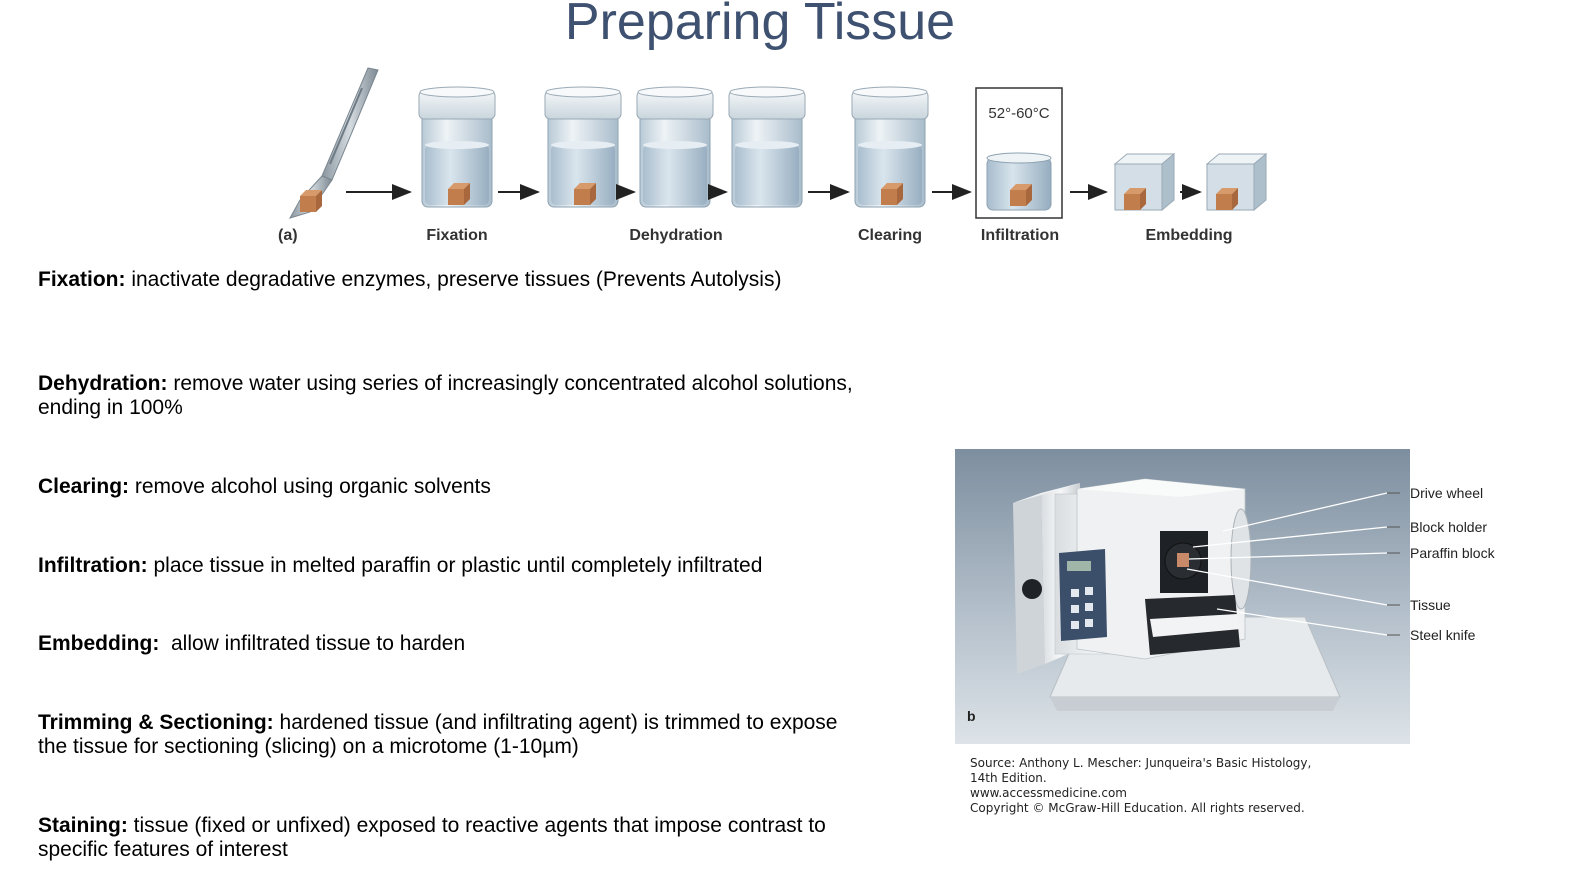 Image resolution: width=1593 pixels, height=879 pixels. What do you see at coordinates (890, 147) in the screenshot?
I see `clearing-jar-icon` at bounding box center [890, 147].